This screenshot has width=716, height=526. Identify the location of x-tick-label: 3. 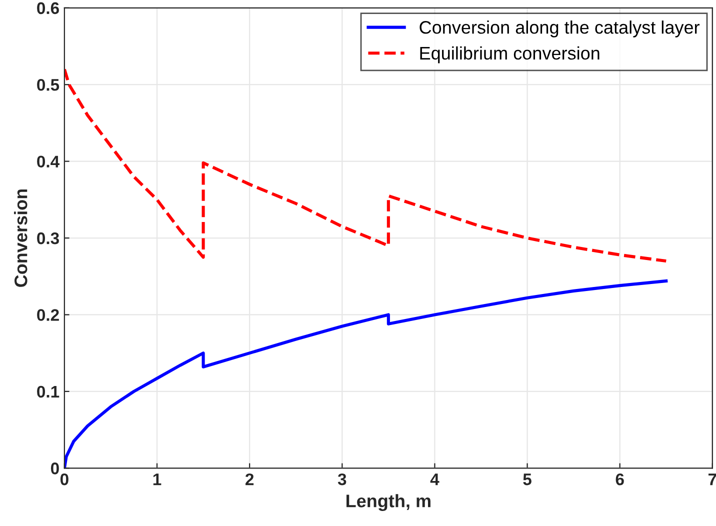
(342, 479).